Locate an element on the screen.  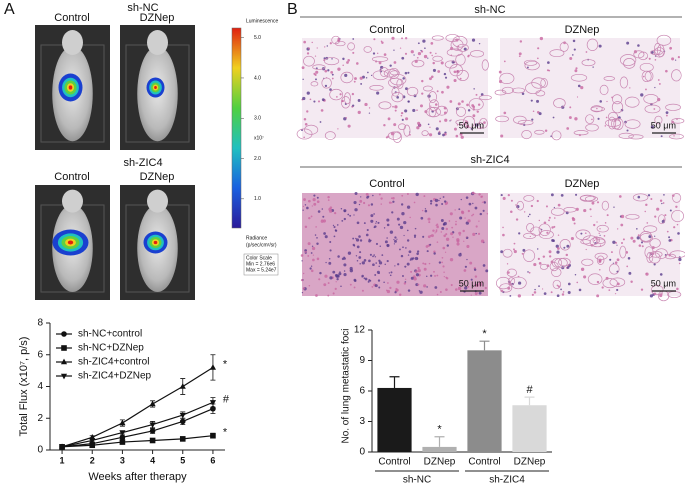
bar is located at coordinates (394, 419).